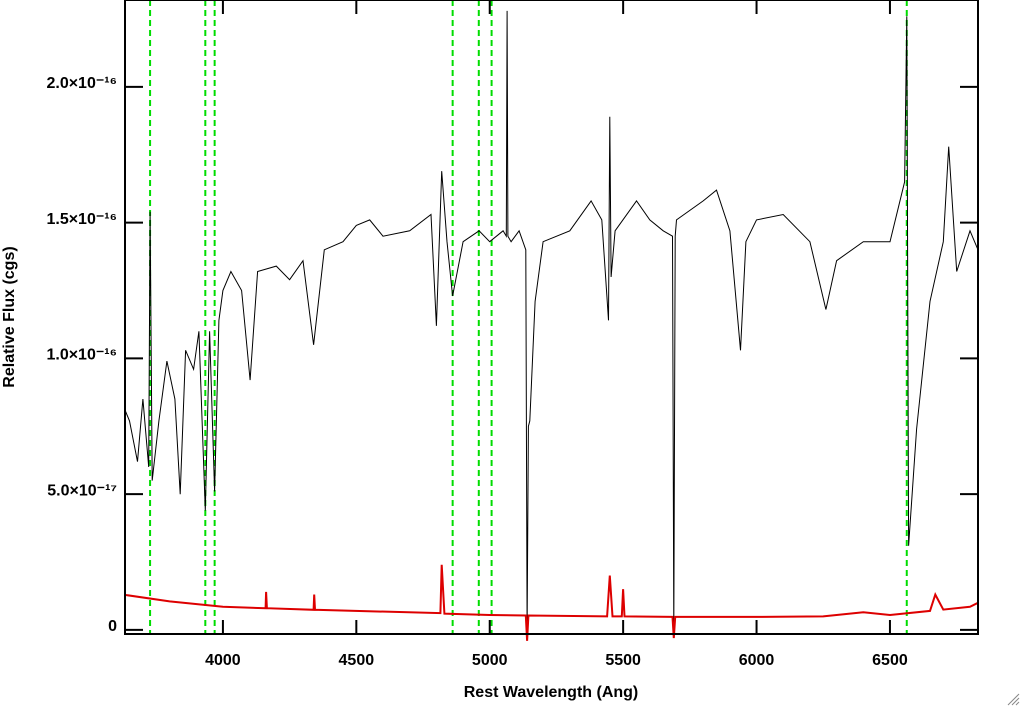 The height and width of the screenshot is (706, 1020). I want to click on x-tick-label: 6000, so click(757, 660).